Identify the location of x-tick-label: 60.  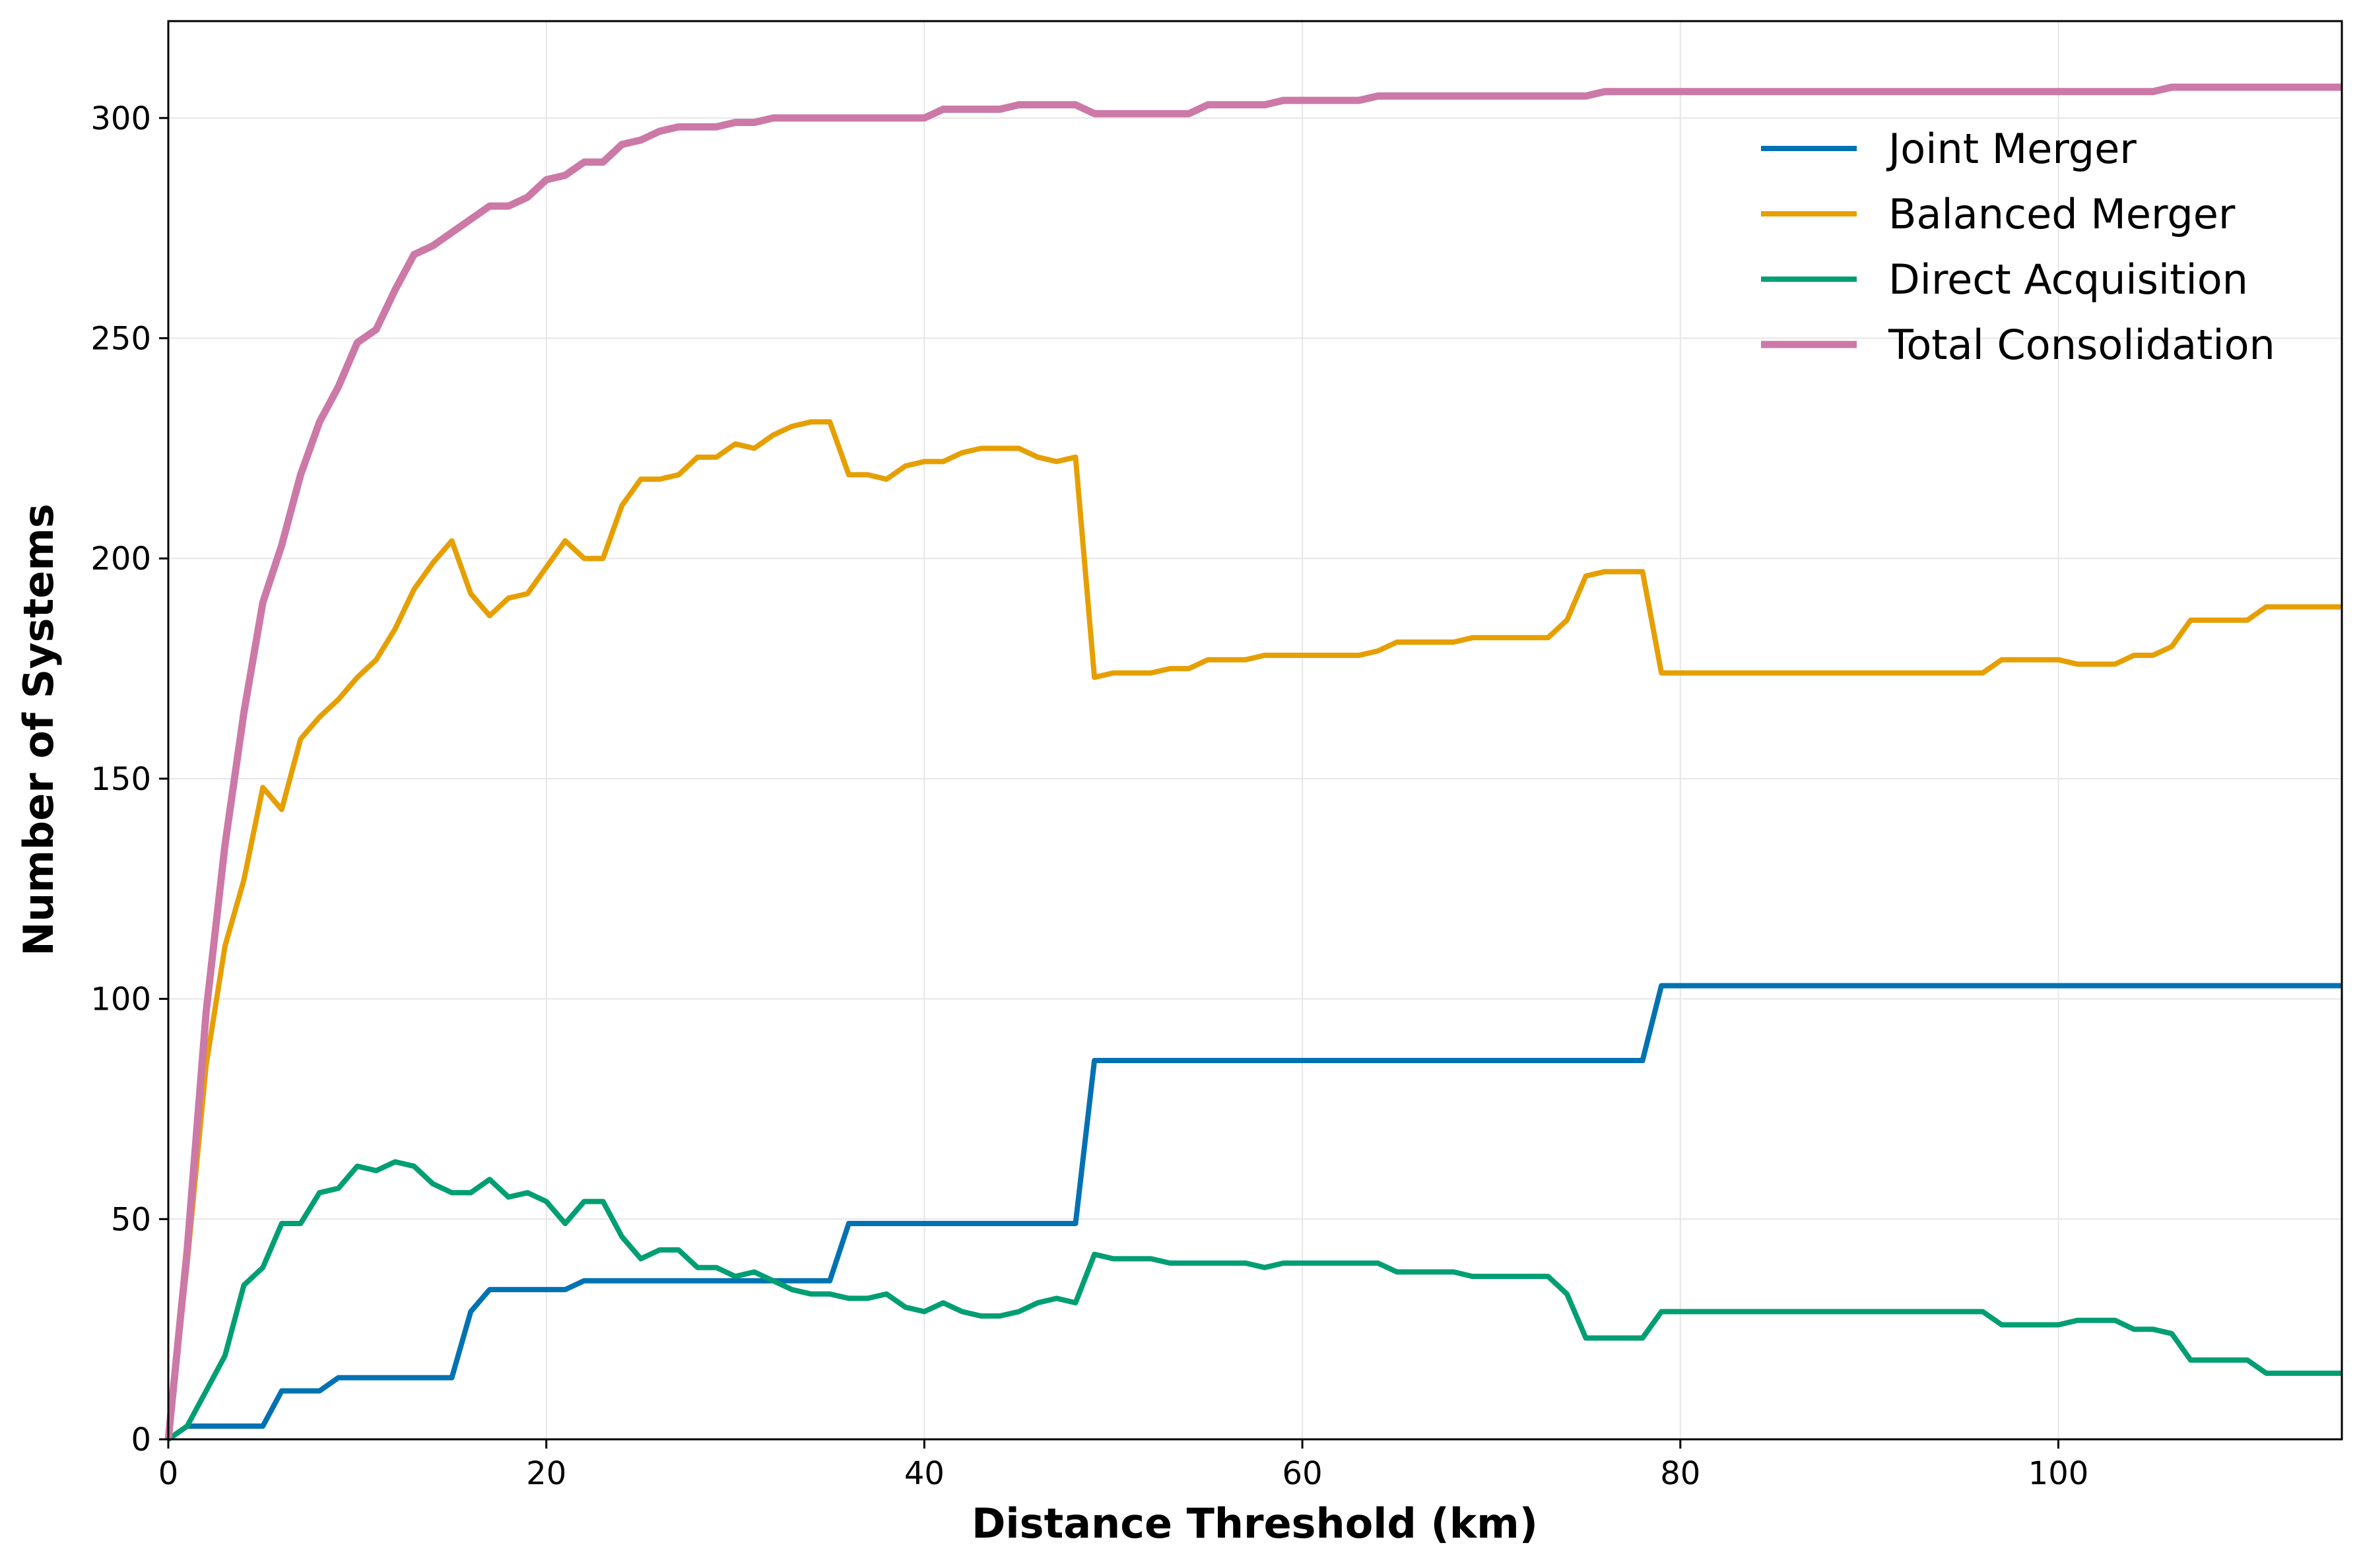
(1302, 1473).